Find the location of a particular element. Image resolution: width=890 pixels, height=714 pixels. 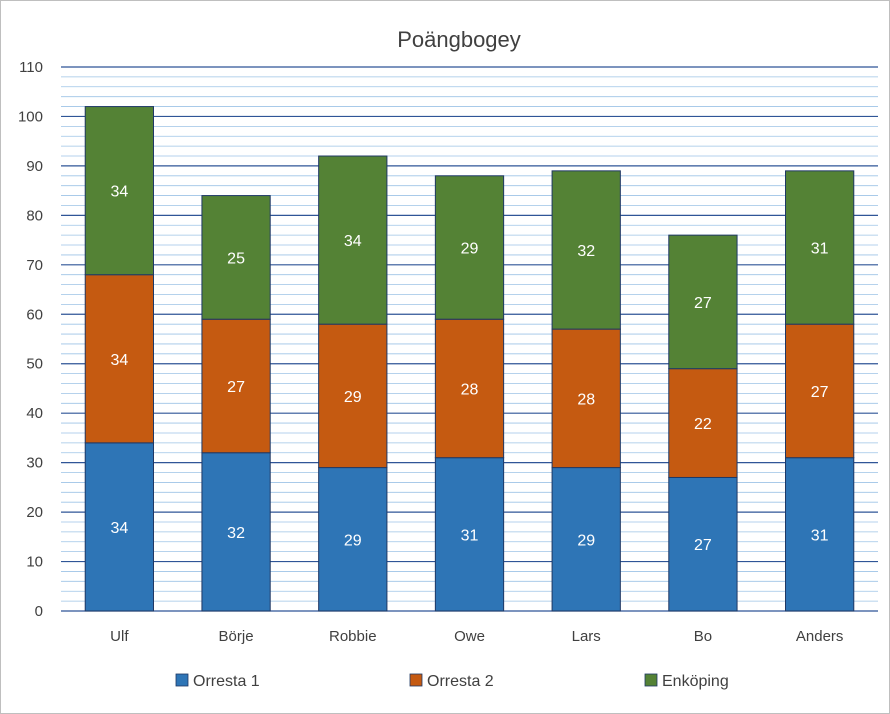

x-tick-label: Anders is located at coordinates (820, 636).